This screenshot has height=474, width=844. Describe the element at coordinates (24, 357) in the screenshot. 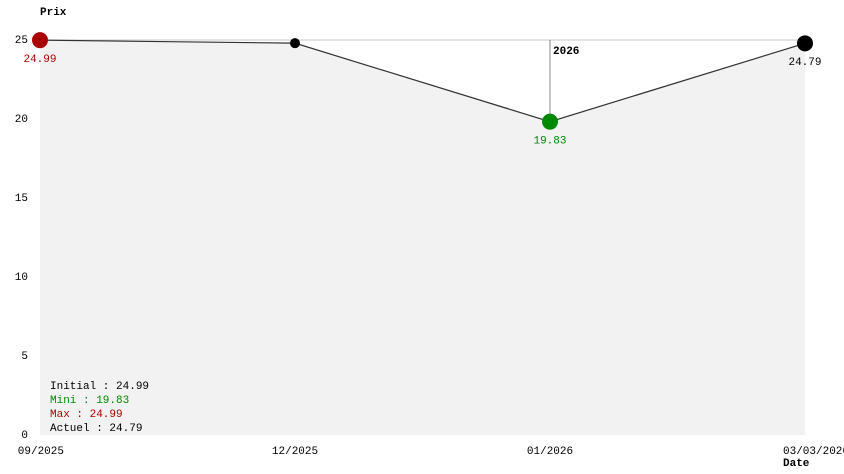

I see `y-tick-label: 5` at that location.